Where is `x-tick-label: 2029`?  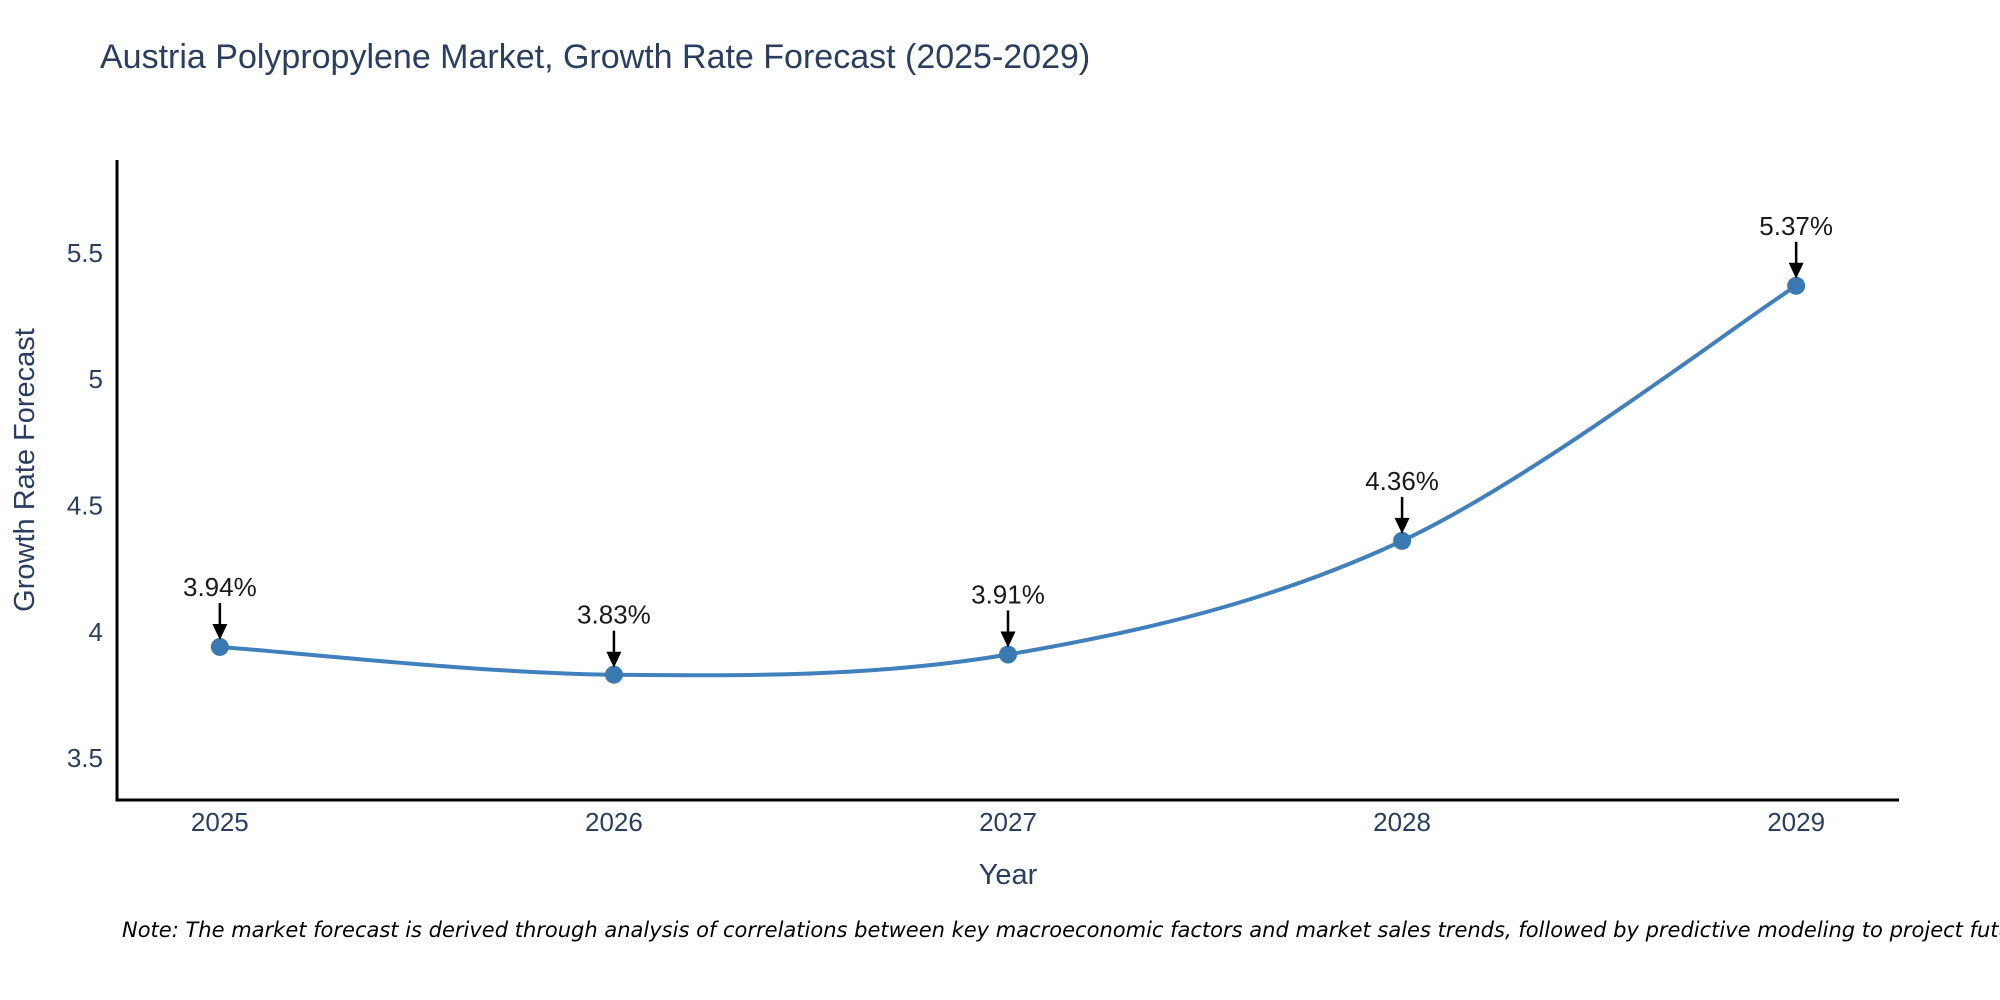 x-tick-label: 2029 is located at coordinates (1796, 822).